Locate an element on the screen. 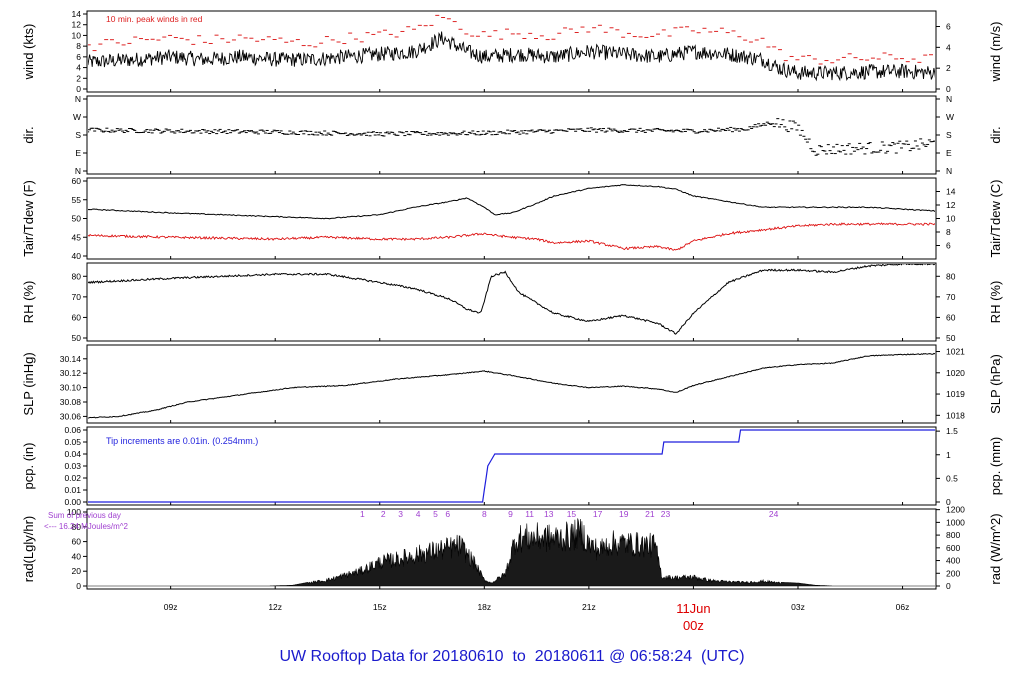  precip-annotation: Tip increments are 0.01in. (0.254mm.) is located at coordinates (182, 441).